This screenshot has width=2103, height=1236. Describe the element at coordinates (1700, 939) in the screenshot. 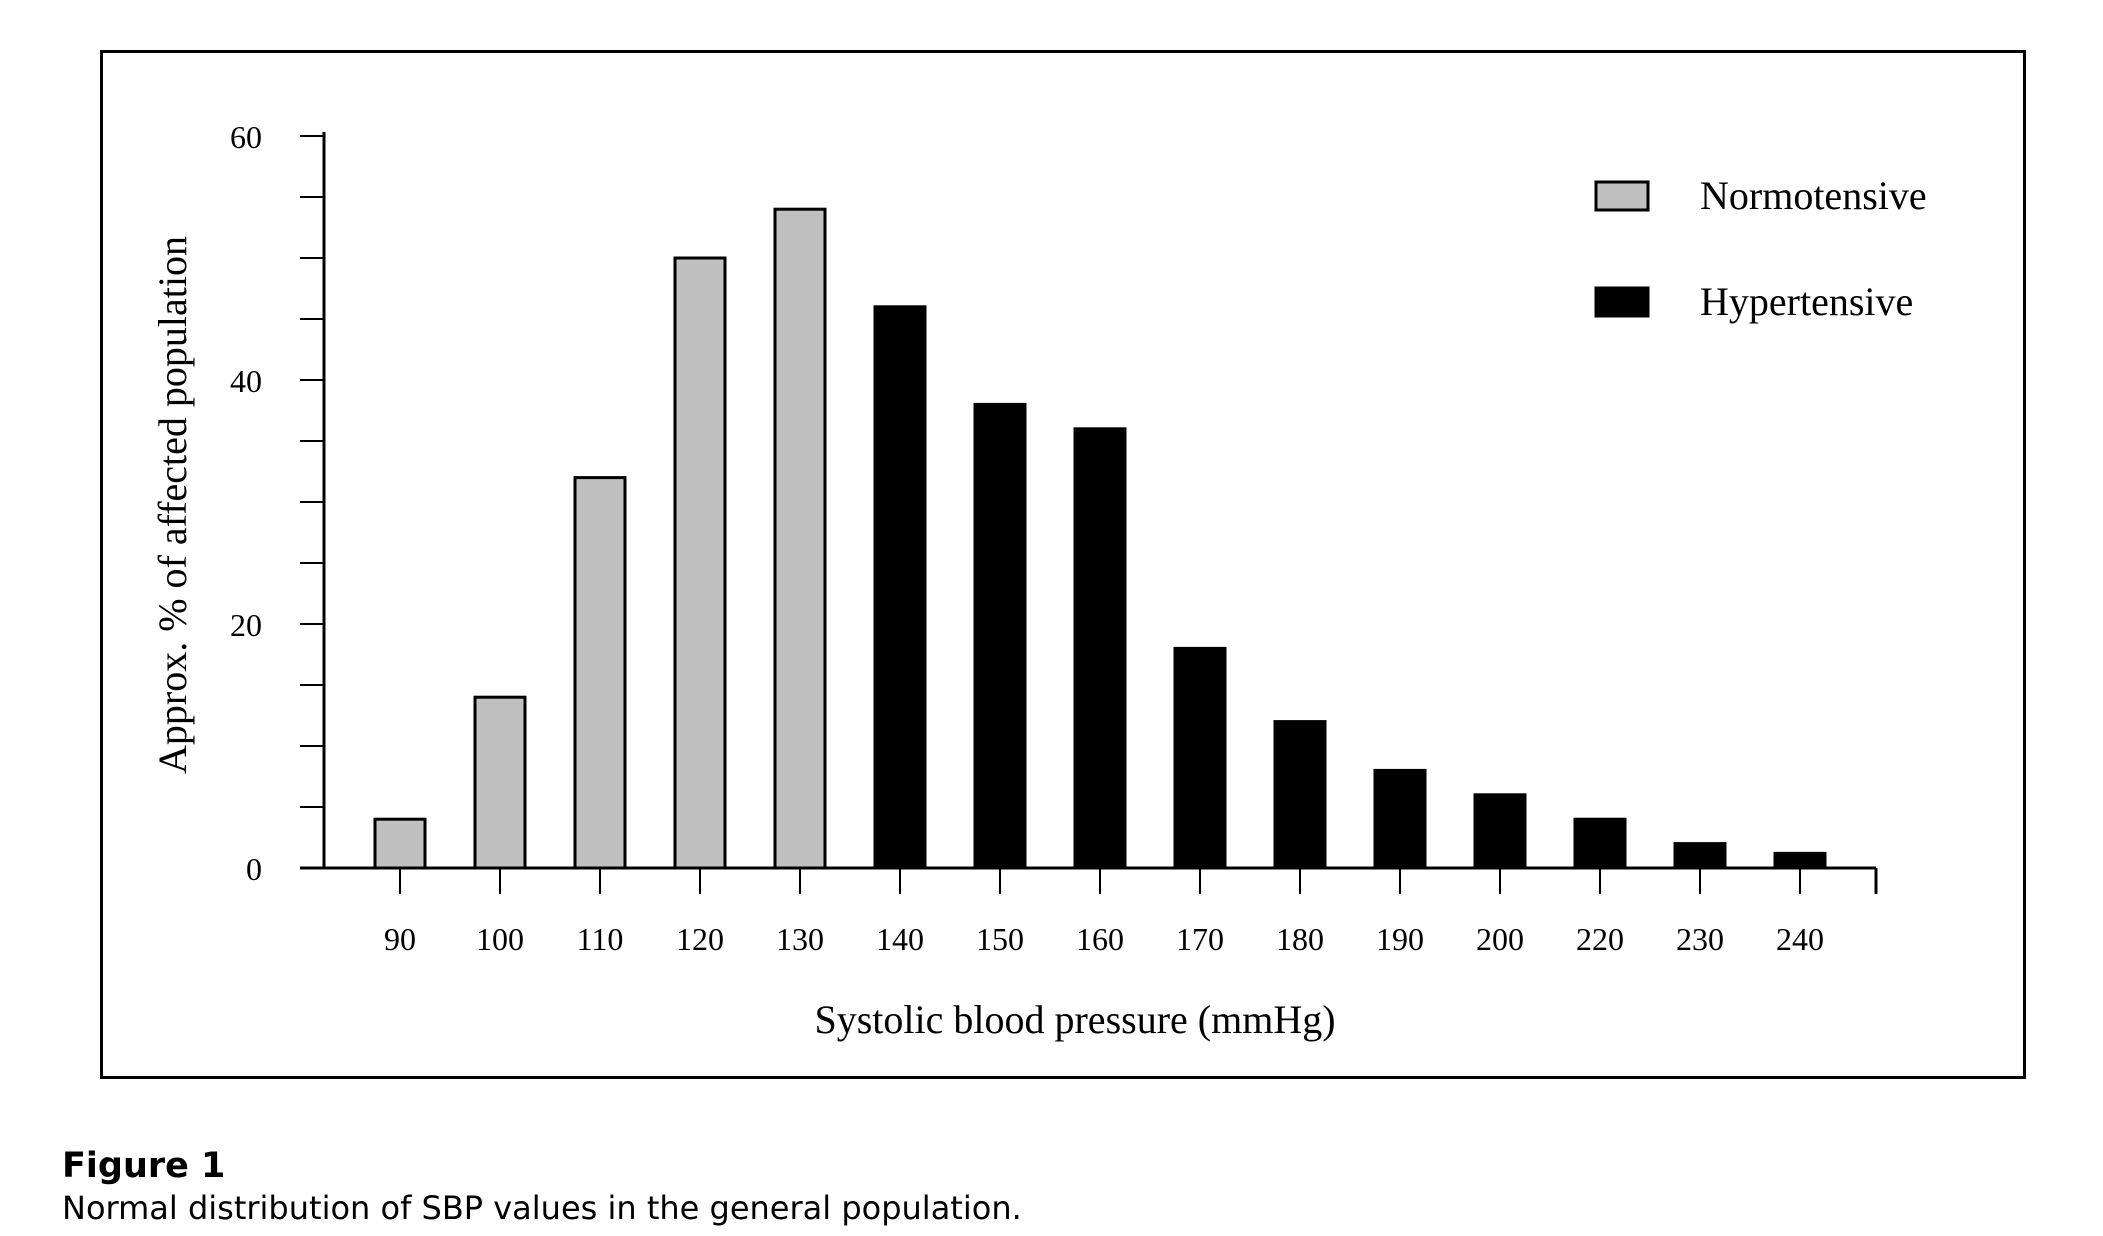

I see `x-tick-label: 230` at that location.